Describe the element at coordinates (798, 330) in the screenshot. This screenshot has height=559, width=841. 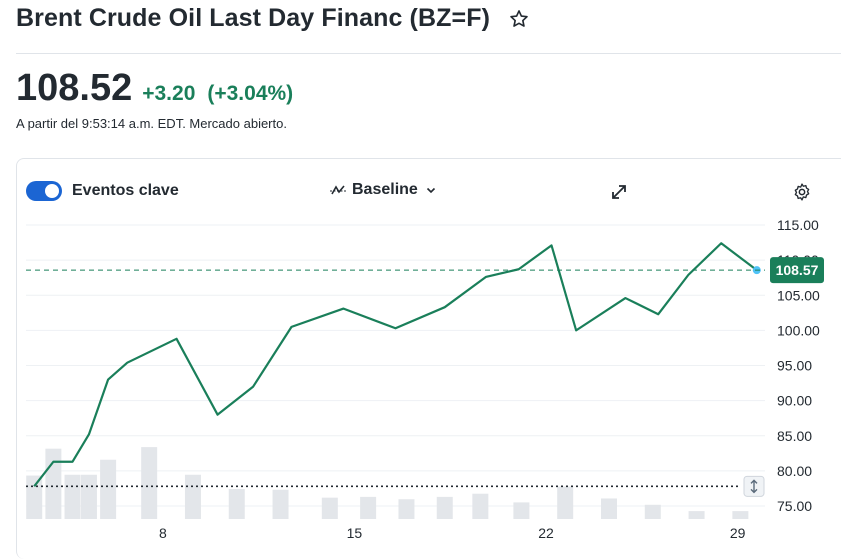
I see `y-tick-label: 100.00` at that location.